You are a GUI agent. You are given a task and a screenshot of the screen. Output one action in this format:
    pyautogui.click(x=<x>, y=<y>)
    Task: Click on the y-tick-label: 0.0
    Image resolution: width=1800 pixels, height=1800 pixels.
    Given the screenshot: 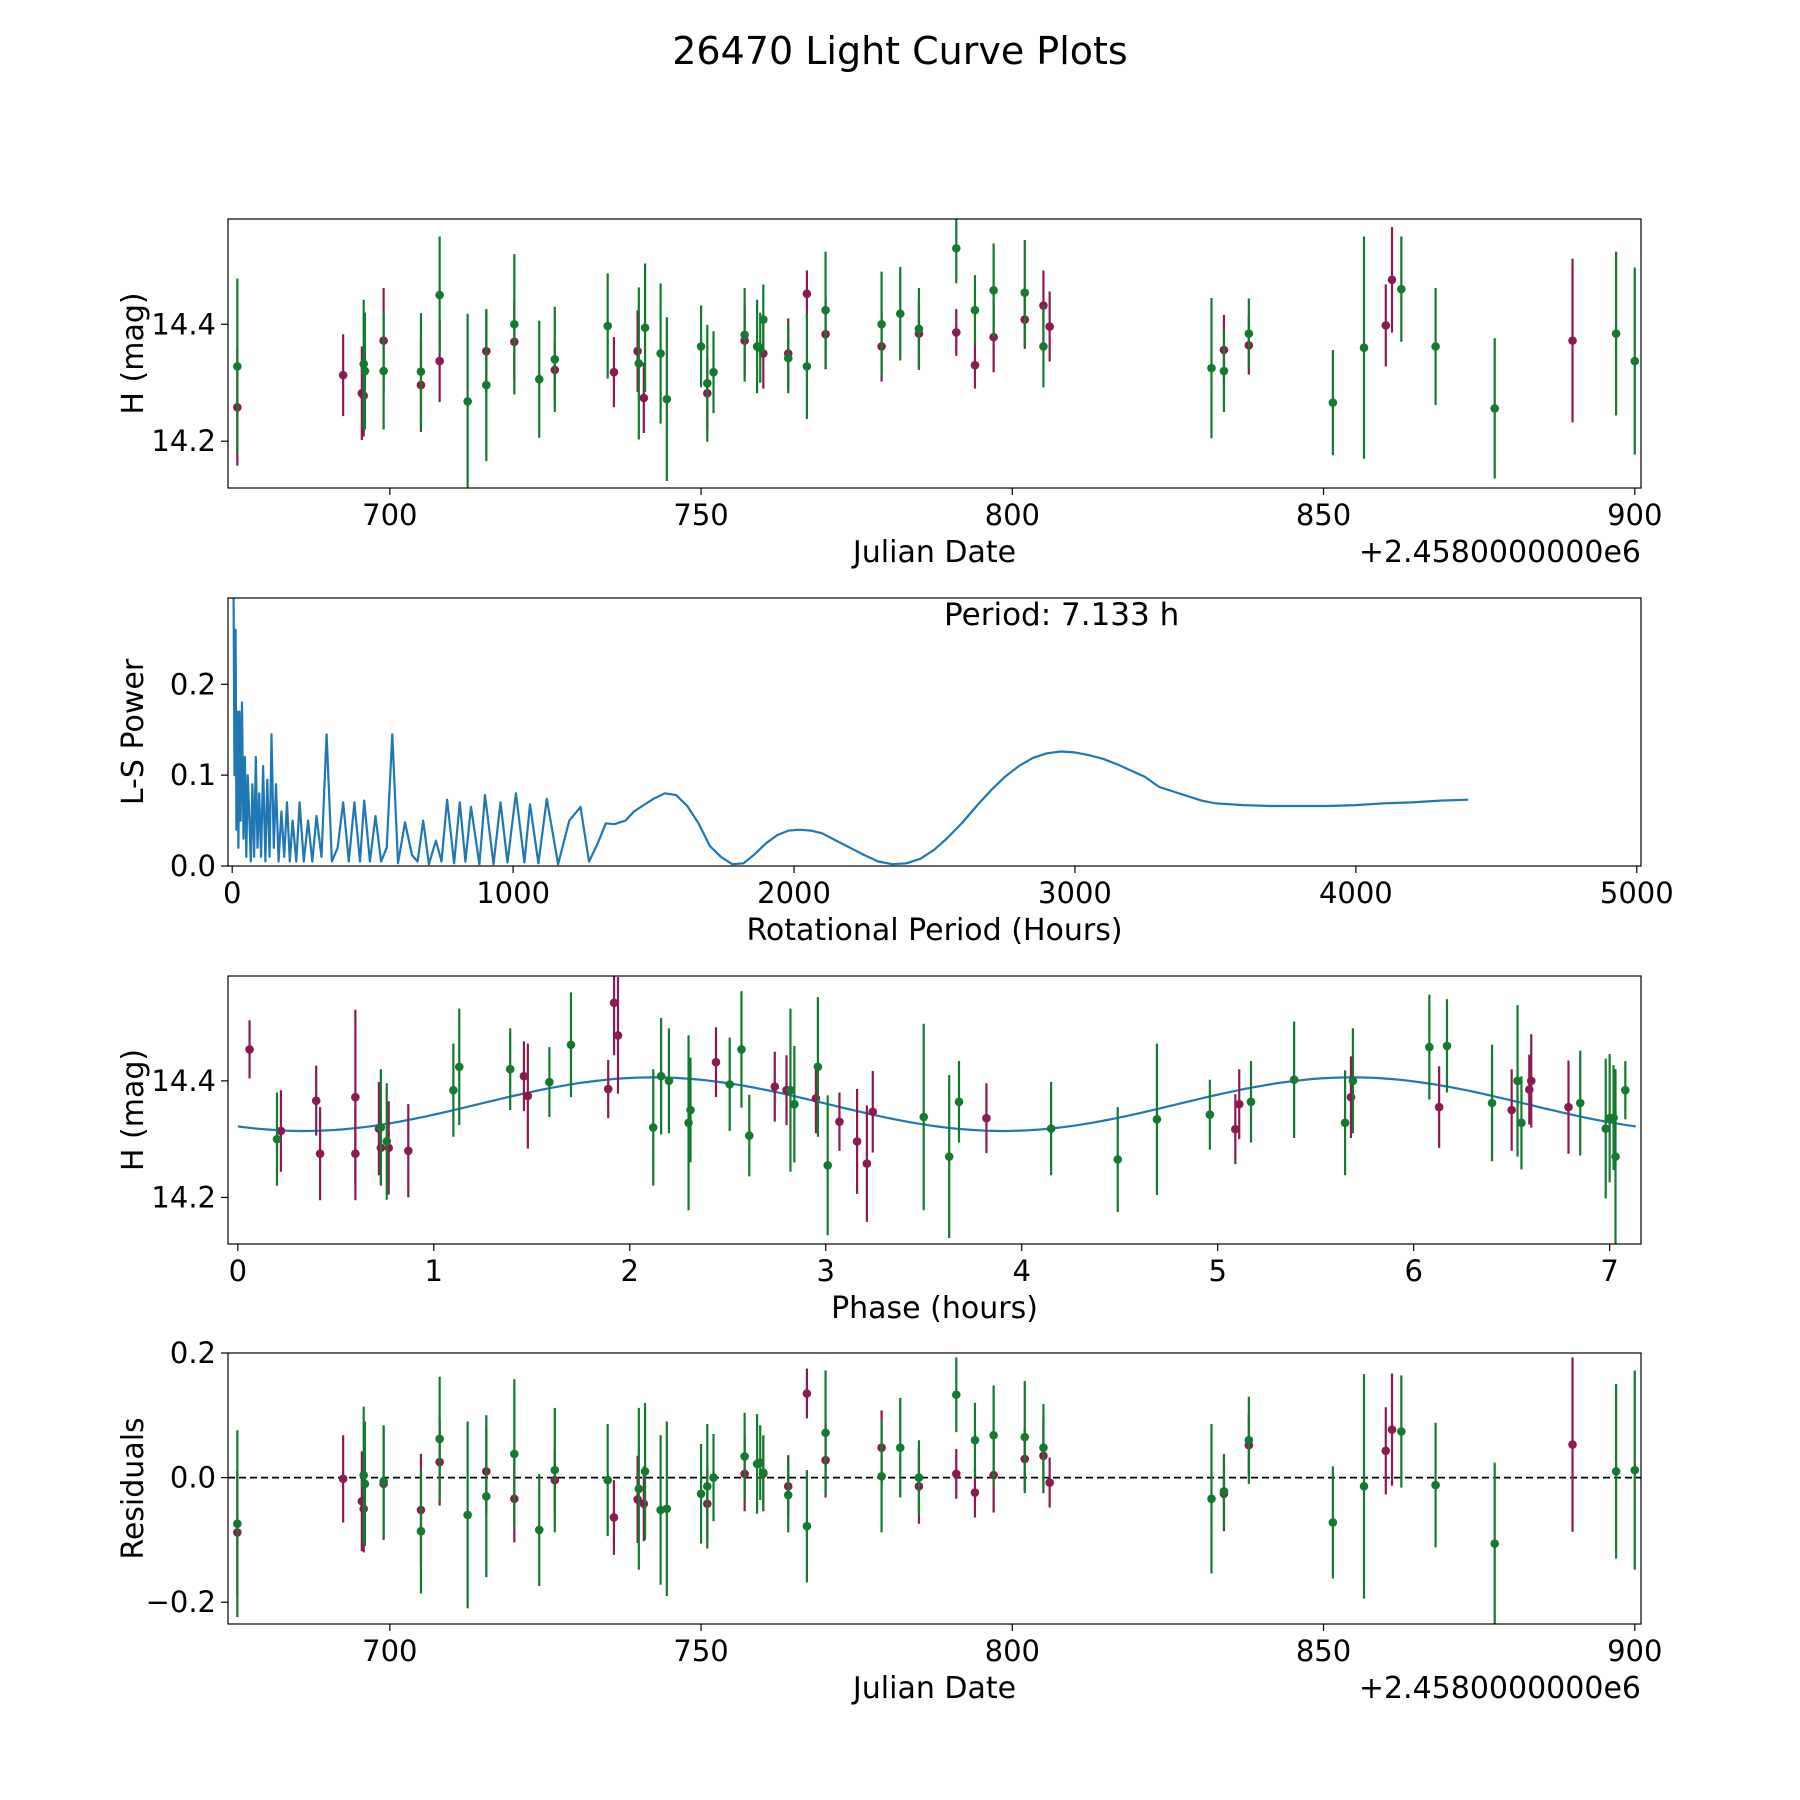 What is the action you would take?
    pyautogui.click(x=193, y=866)
    